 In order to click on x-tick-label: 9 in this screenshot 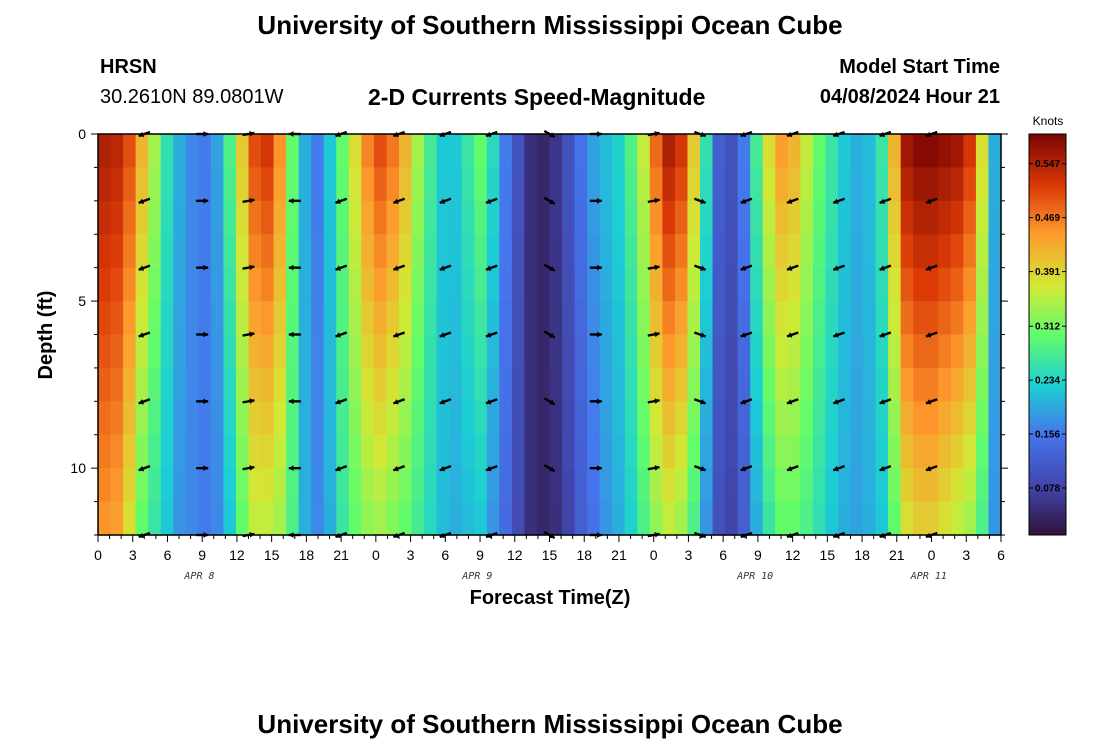, I will do `click(480, 555)`.